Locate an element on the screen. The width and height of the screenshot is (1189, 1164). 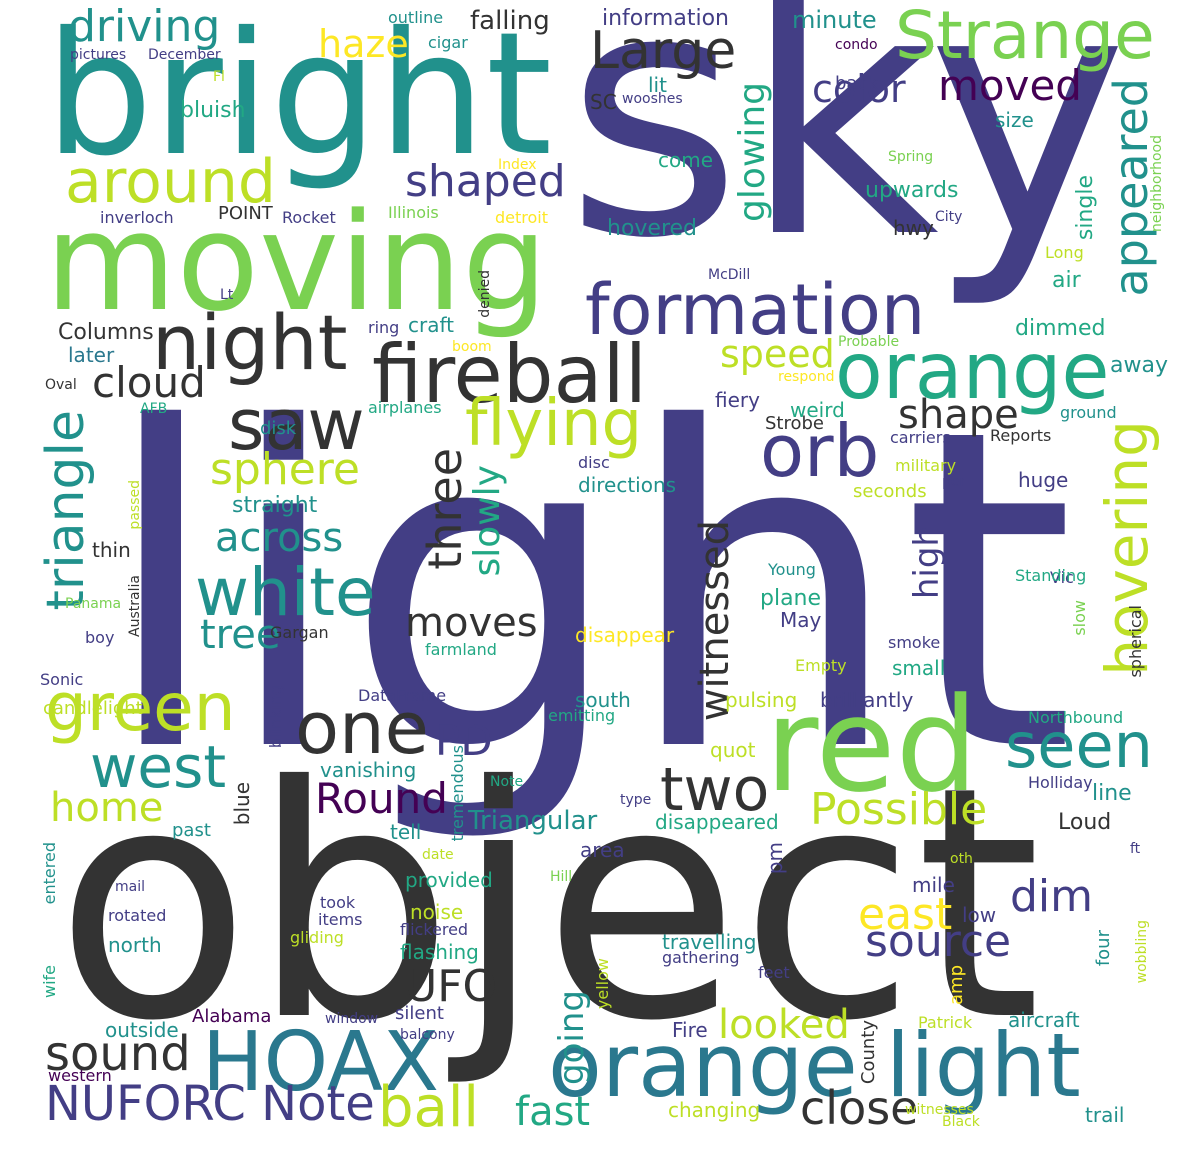
word-columns: Columns is located at coordinates (106, 332).